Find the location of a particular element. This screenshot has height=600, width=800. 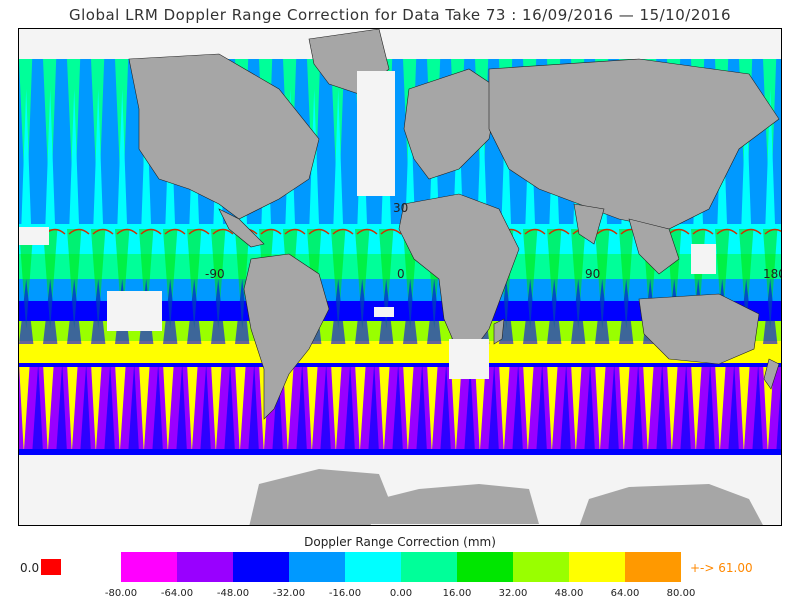

lon-label-90: 90 is located at coordinates (593, 274).